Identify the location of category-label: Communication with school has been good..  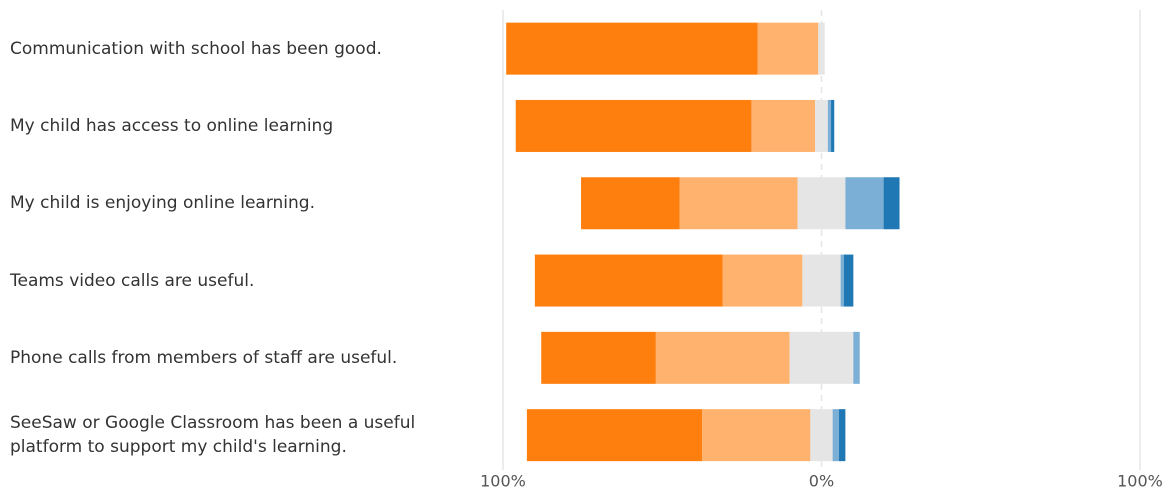
(196, 48).